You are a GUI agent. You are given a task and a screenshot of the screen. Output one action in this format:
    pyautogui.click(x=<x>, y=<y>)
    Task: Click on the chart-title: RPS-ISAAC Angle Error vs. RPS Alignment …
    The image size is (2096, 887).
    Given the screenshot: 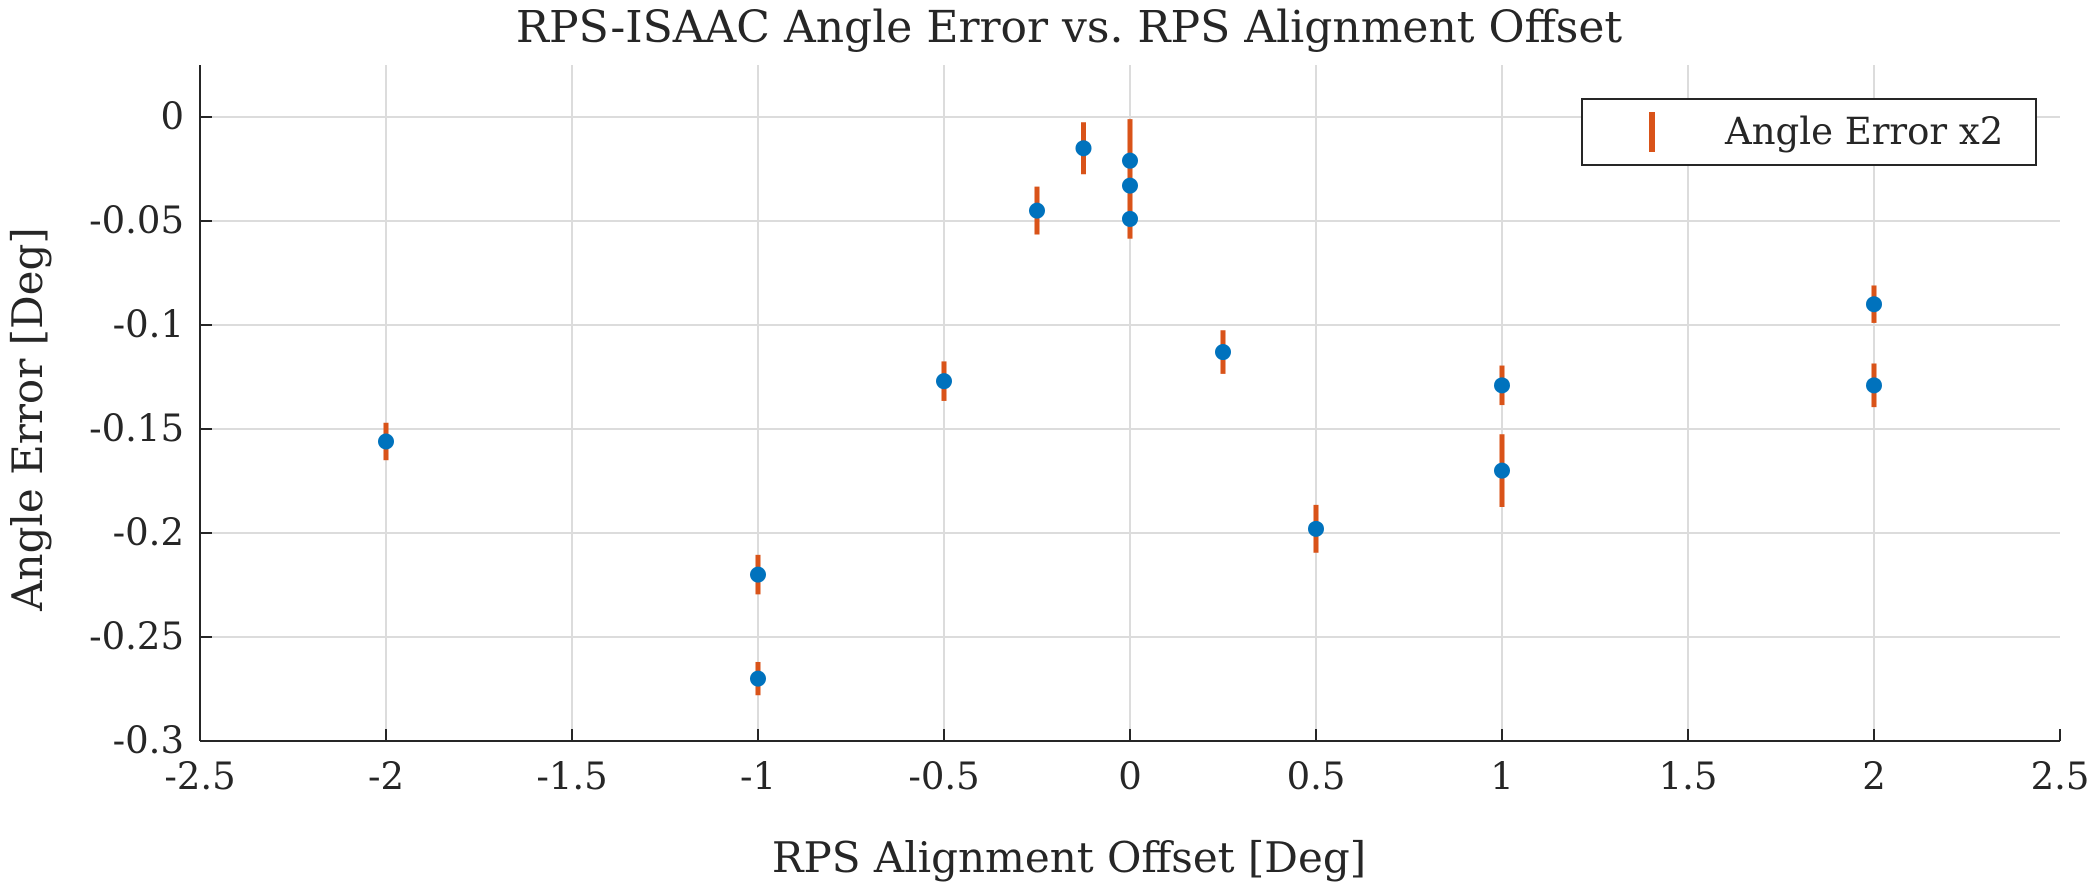 What is the action you would take?
    pyautogui.click(x=1069, y=27)
    